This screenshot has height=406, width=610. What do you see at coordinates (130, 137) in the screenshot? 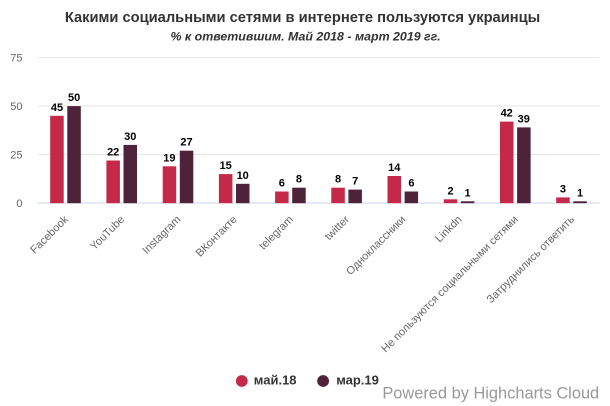
I see `svg-text: 30` at bounding box center [130, 137].